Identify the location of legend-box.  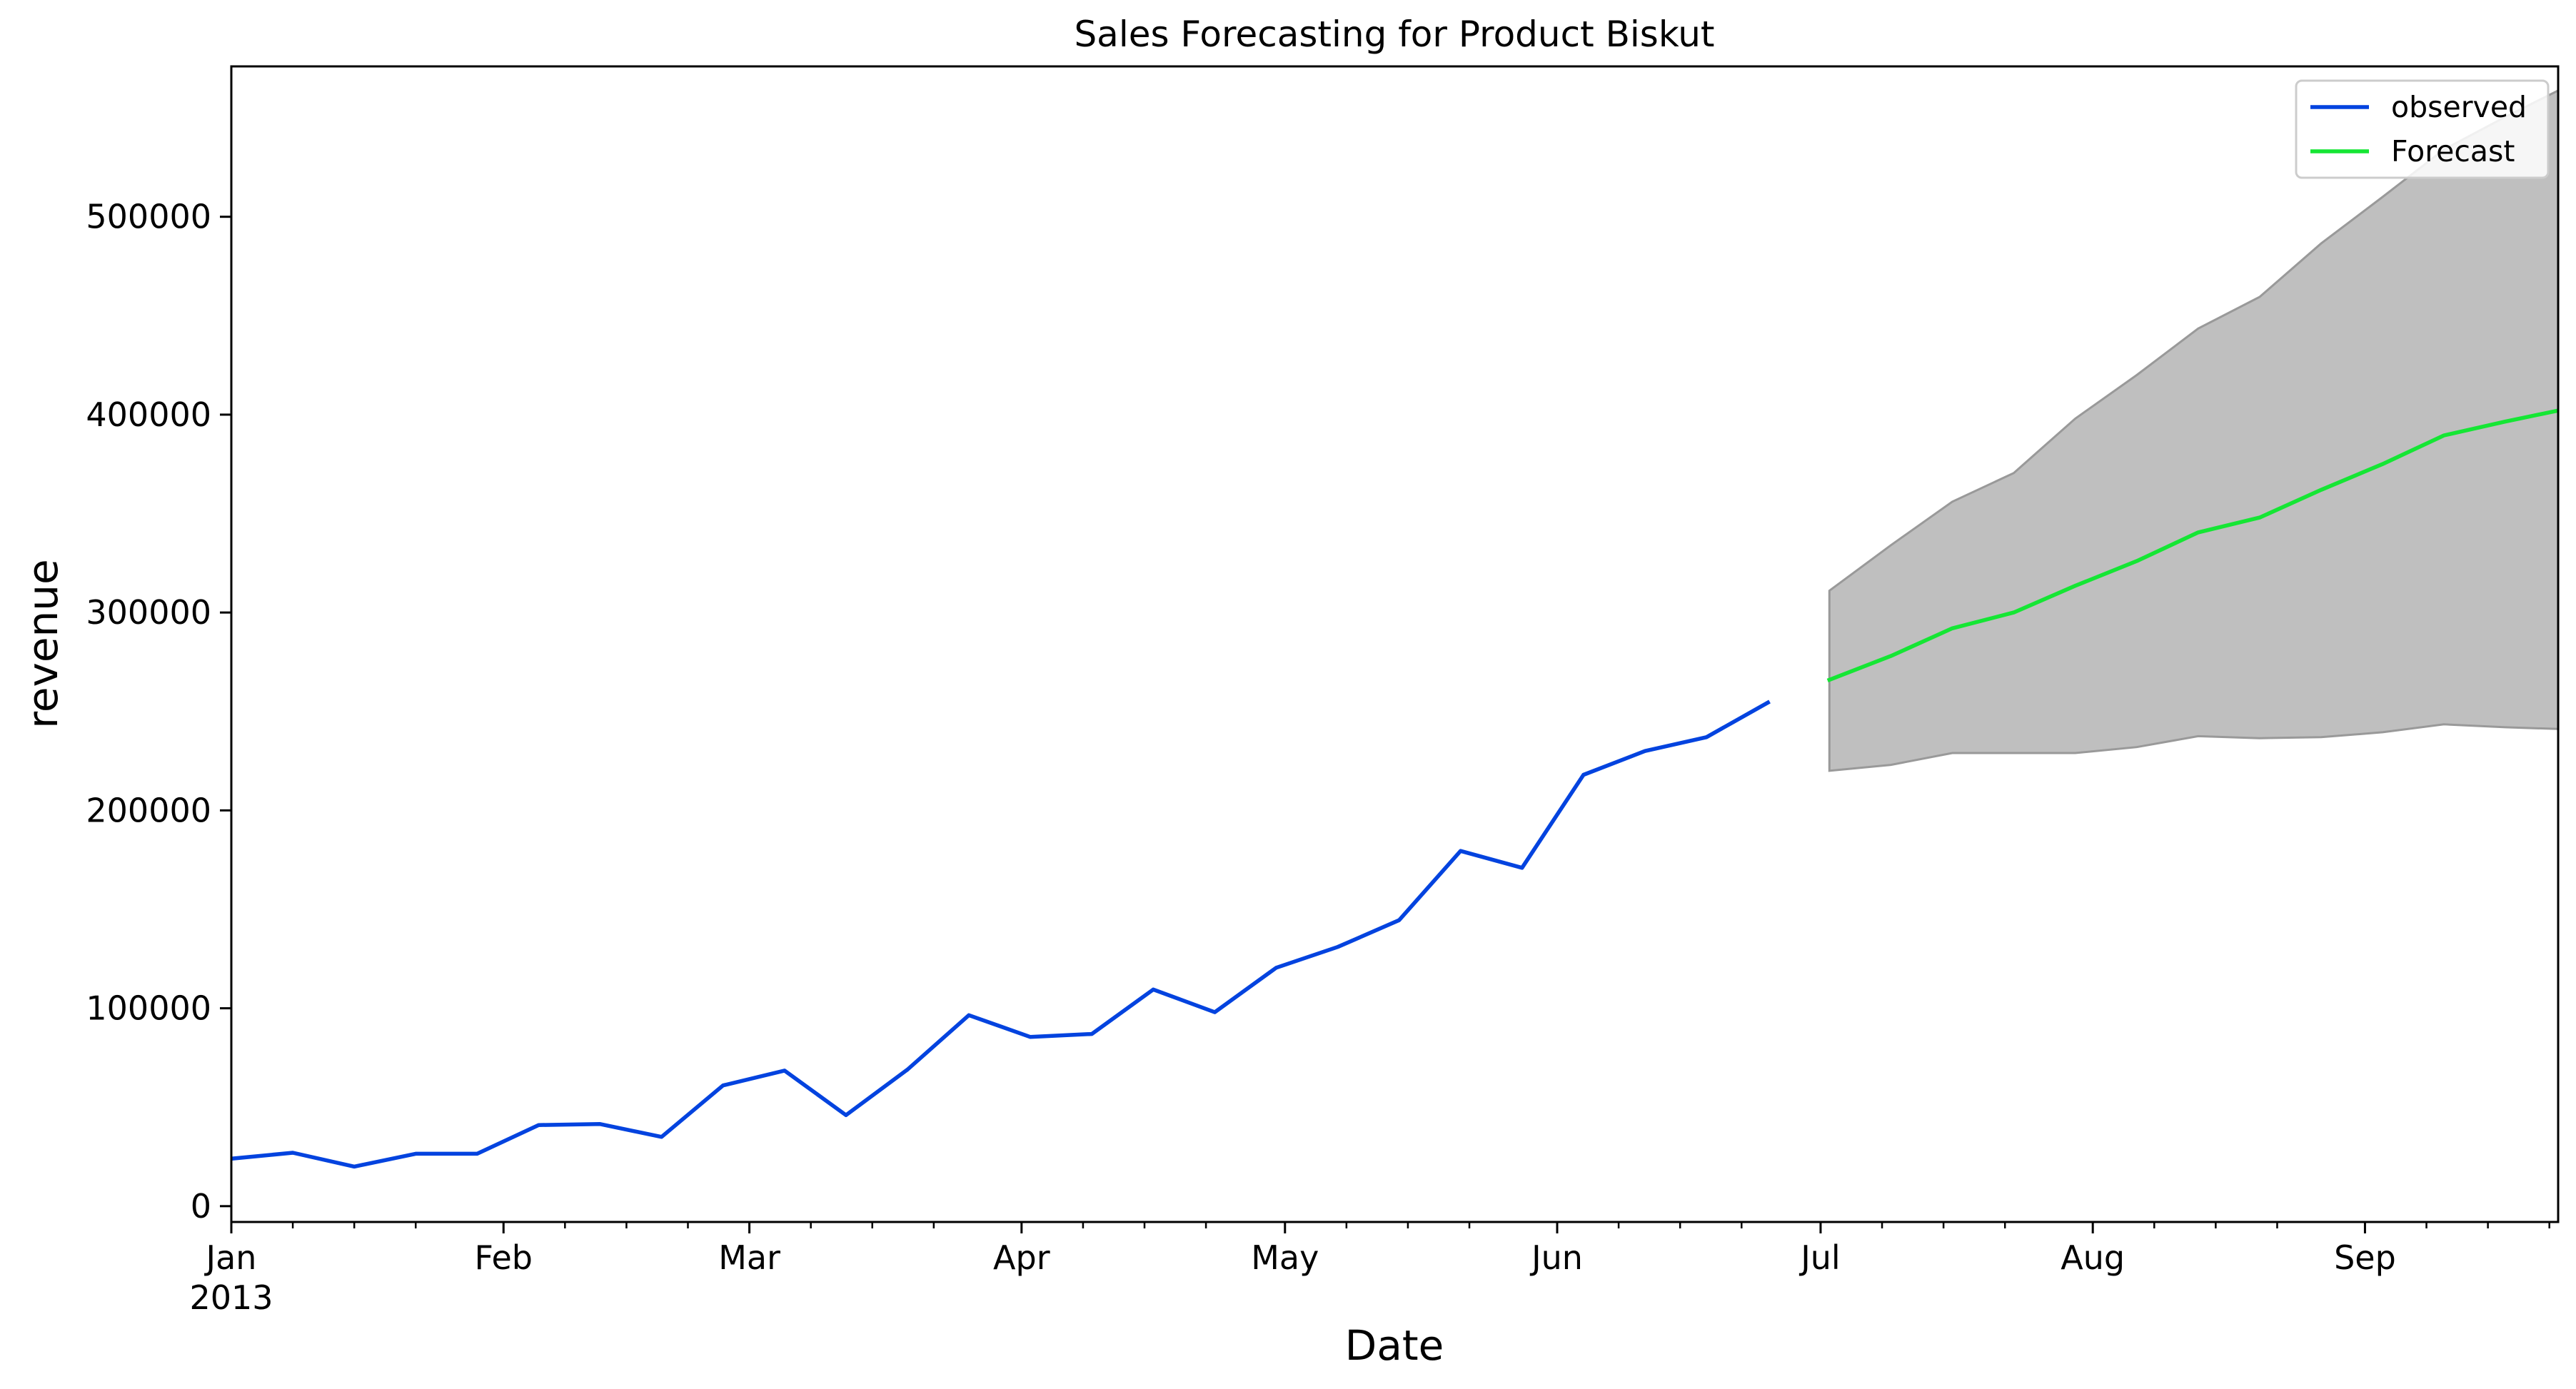
(2422, 129).